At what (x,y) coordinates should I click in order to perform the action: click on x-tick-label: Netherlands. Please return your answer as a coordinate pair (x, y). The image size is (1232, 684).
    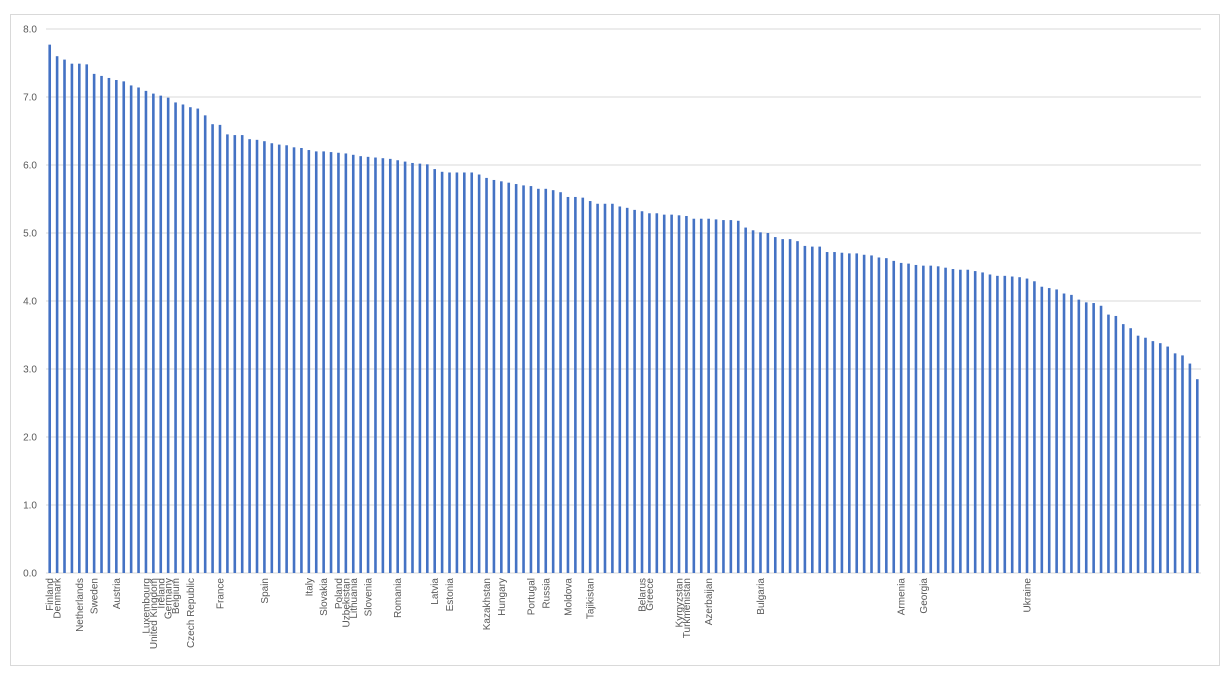
    Looking at the image, I should click on (80, 605).